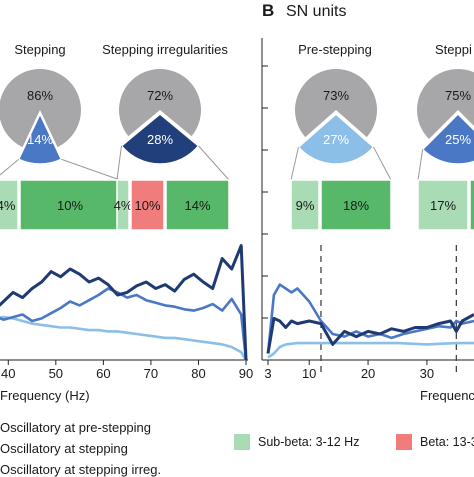 The width and height of the screenshot is (474, 477). What do you see at coordinates (427, 373) in the screenshot?
I see `x-tick-label: 30` at bounding box center [427, 373].